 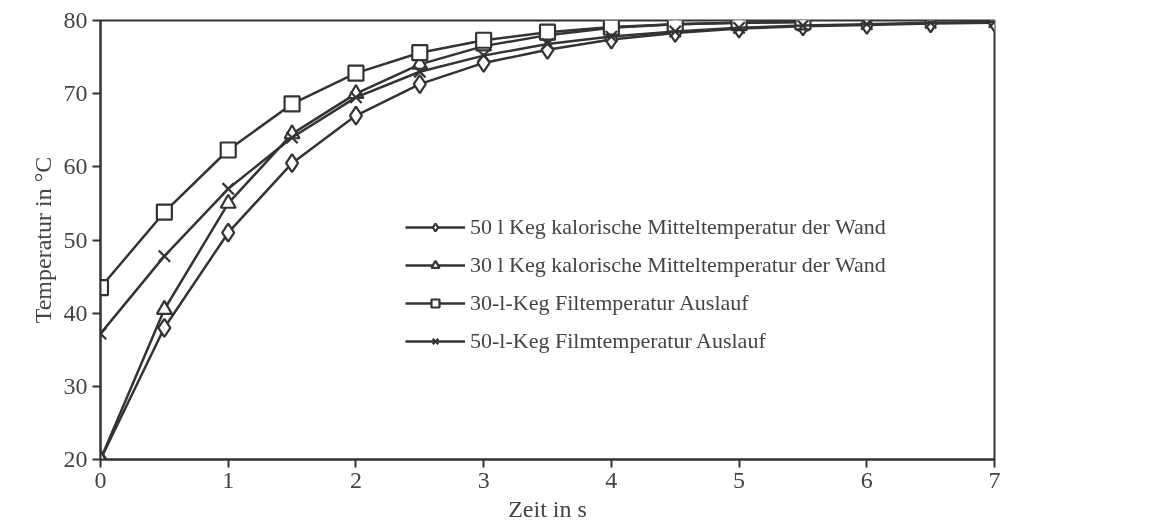 I want to click on y-tick-label: 30, so click(x=75, y=385).